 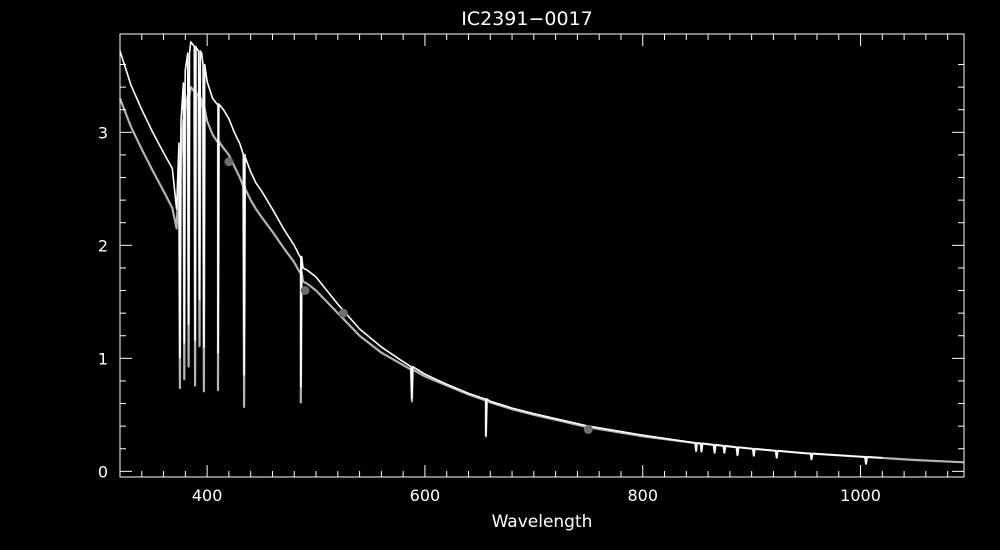 What do you see at coordinates (642, 495) in the screenshot?
I see `x-tick-label: 800` at bounding box center [642, 495].